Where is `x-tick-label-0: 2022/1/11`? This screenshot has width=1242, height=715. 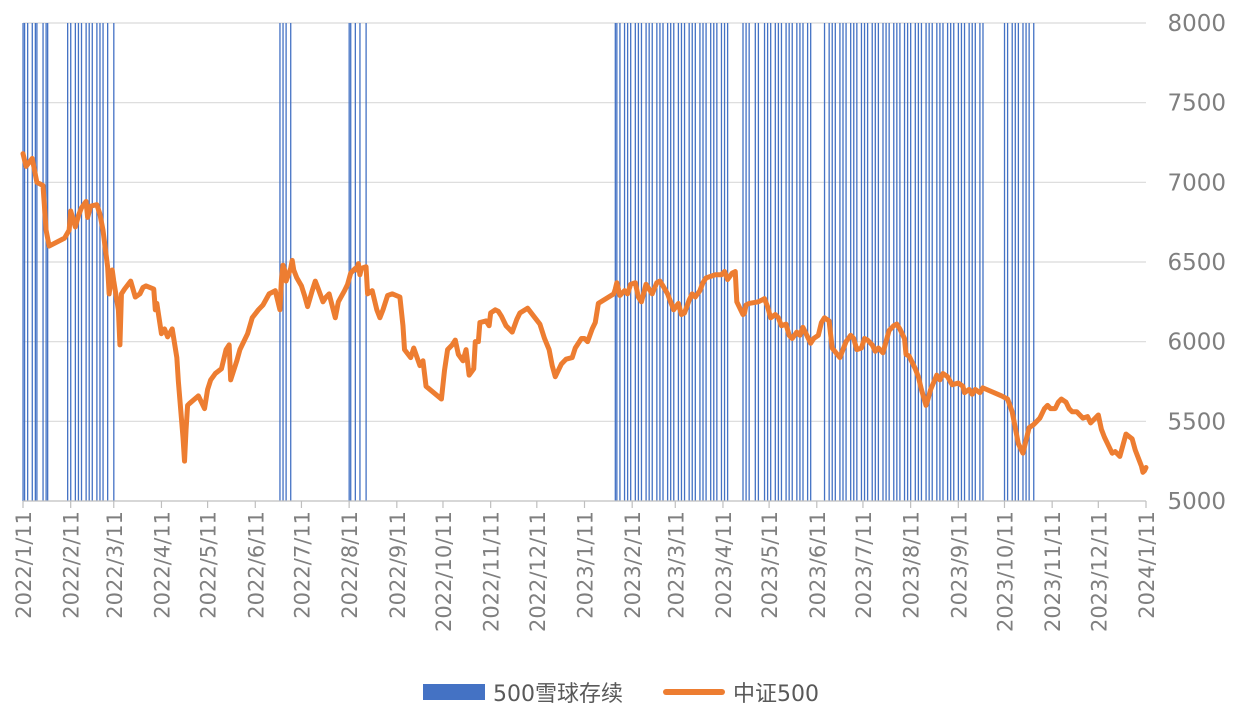 x-tick-label-0: 2022/1/11 is located at coordinates (24, 565).